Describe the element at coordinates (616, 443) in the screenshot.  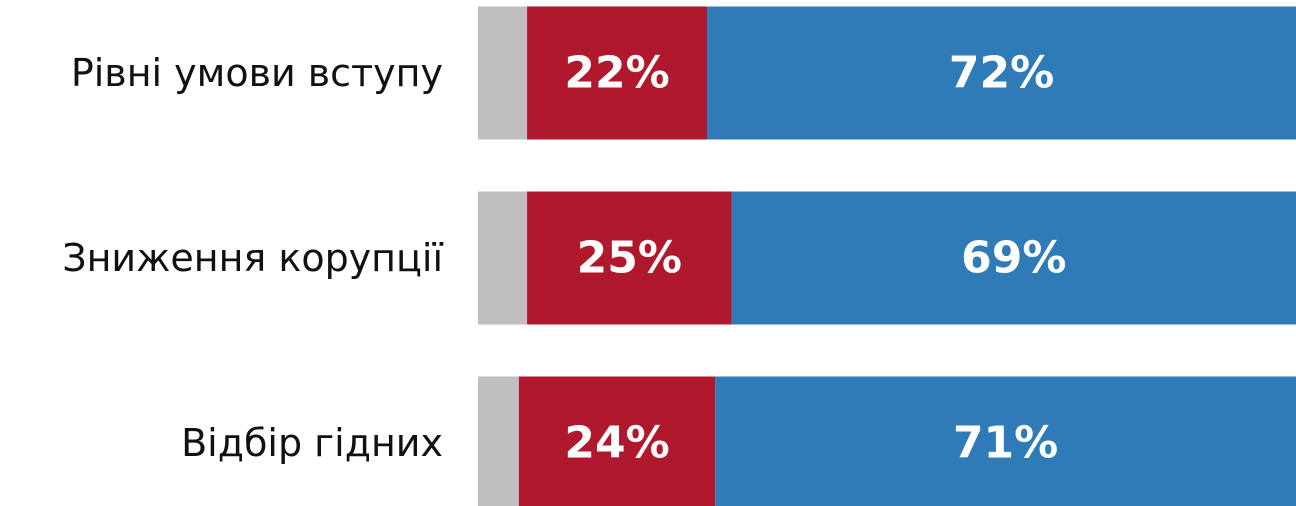
I see `data-label: 24%` at that location.